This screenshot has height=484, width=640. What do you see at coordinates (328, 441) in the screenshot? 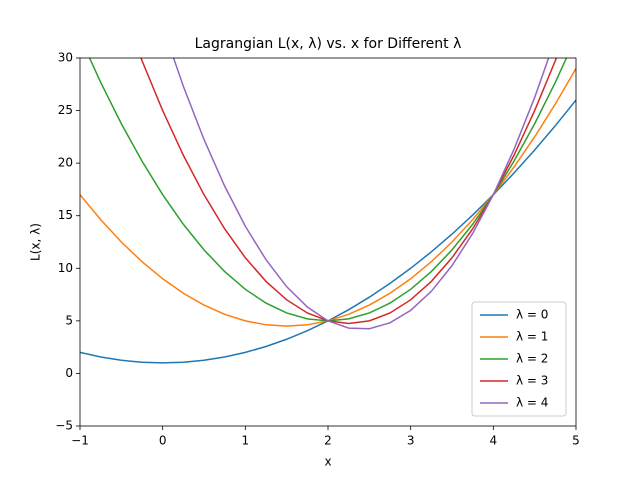
I see `x-tick-label: 2` at bounding box center [328, 441].